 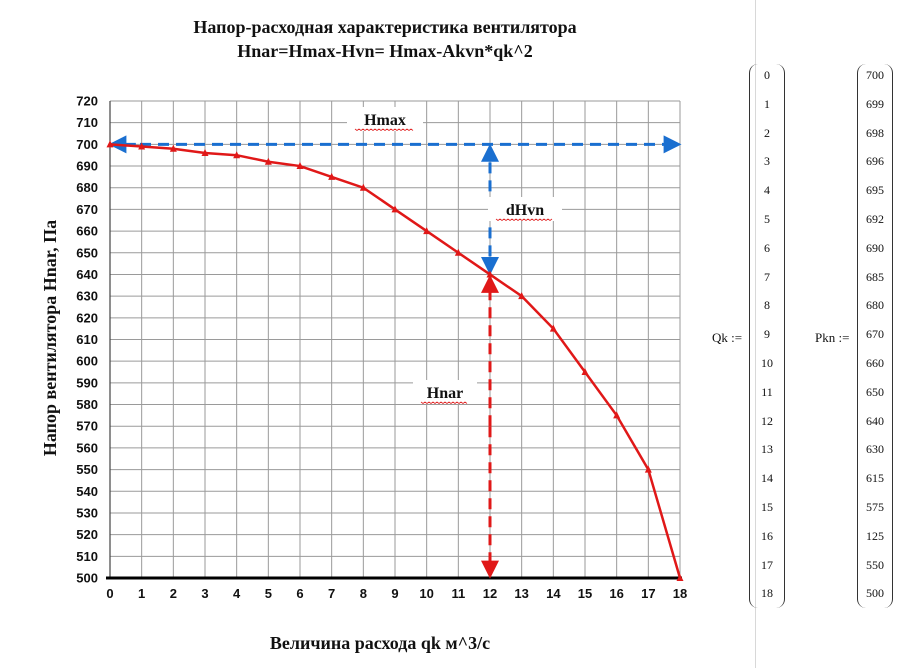 I want to click on matrix-cell: 680, so click(x=875, y=305).